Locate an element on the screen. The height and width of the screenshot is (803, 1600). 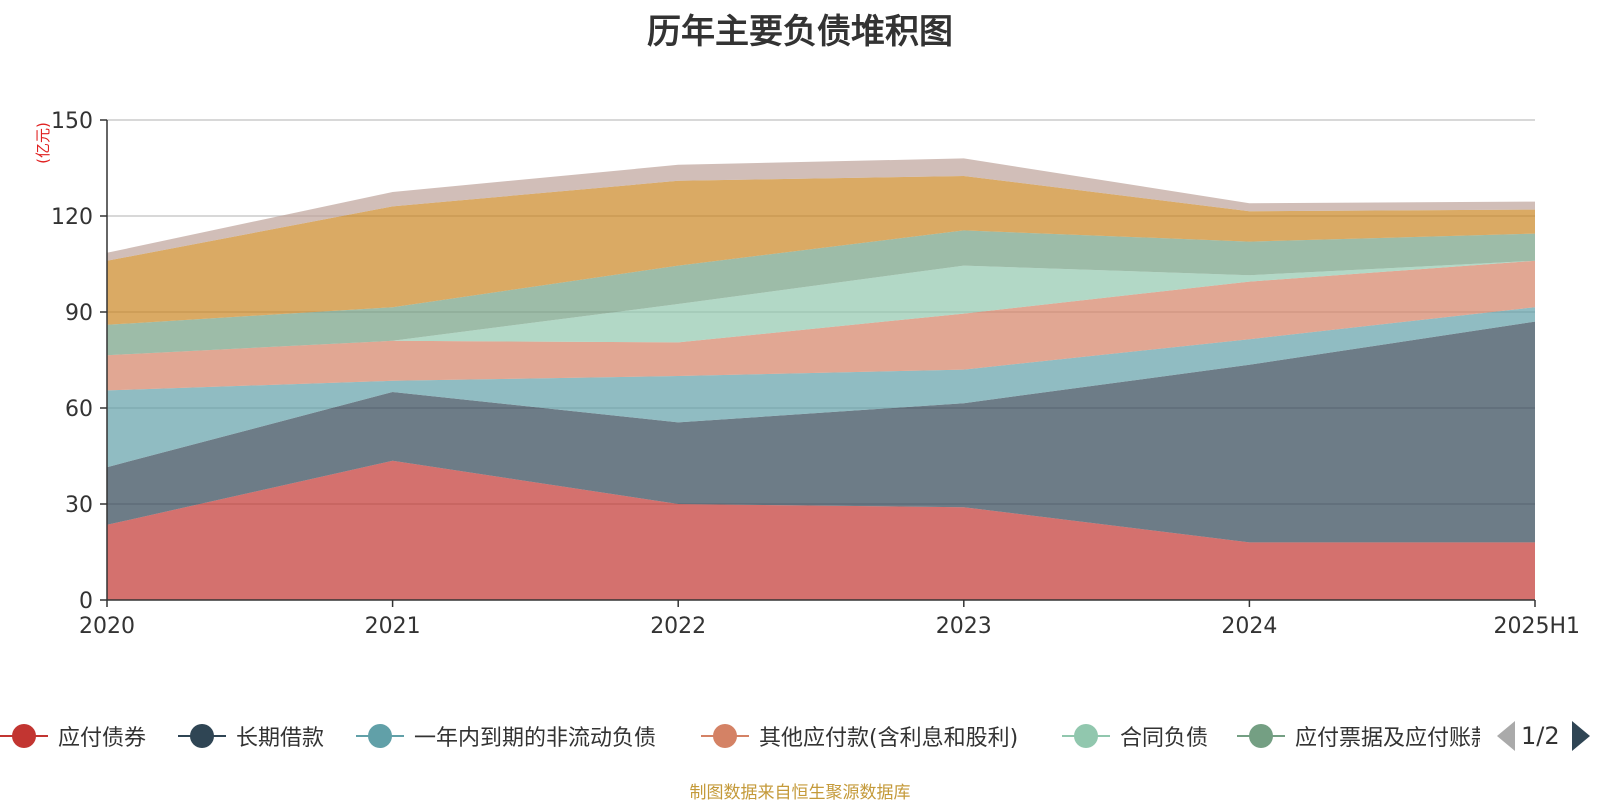
legend-label: 合同负债 is located at coordinates (1164, 738).